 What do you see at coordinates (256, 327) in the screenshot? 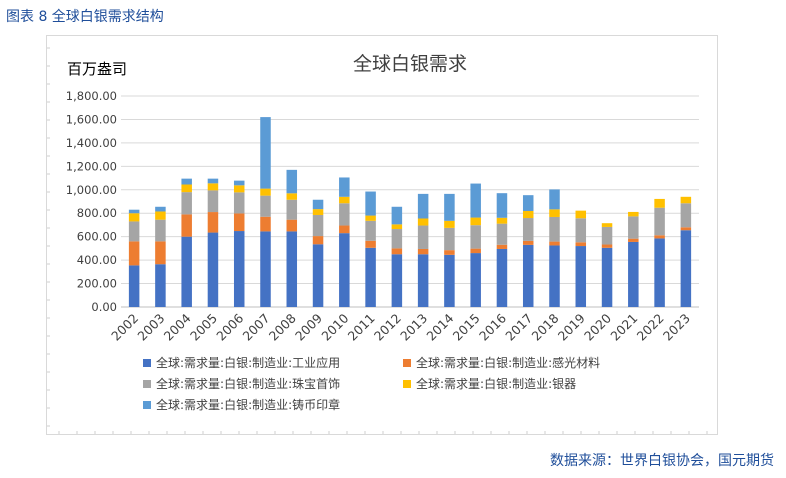
I see `x-tick-label: 2007` at bounding box center [256, 327].